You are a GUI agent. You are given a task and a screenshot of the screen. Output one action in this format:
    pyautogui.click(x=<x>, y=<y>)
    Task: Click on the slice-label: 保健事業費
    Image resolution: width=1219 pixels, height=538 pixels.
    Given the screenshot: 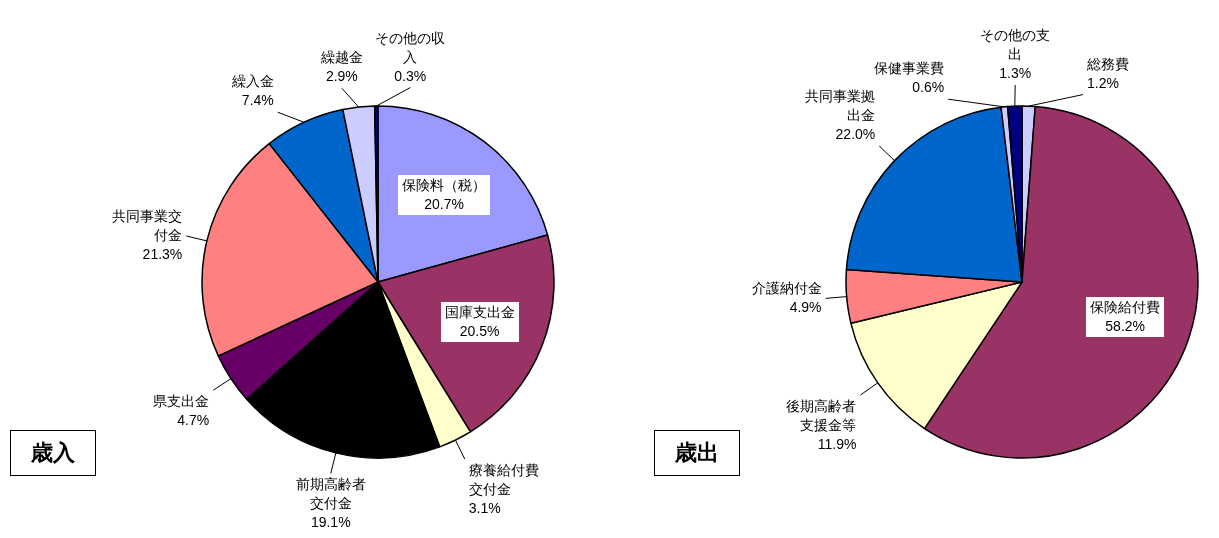 What is the action you would take?
    pyautogui.click(x=909, y=69)
    